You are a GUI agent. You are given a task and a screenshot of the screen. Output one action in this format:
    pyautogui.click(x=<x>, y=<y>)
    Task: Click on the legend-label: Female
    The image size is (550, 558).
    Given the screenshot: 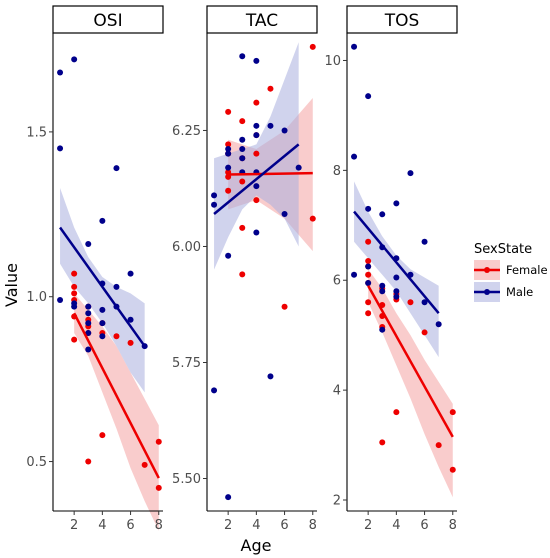 What is the action you would take?
    pyautogui.click(x=527, y=270)
    